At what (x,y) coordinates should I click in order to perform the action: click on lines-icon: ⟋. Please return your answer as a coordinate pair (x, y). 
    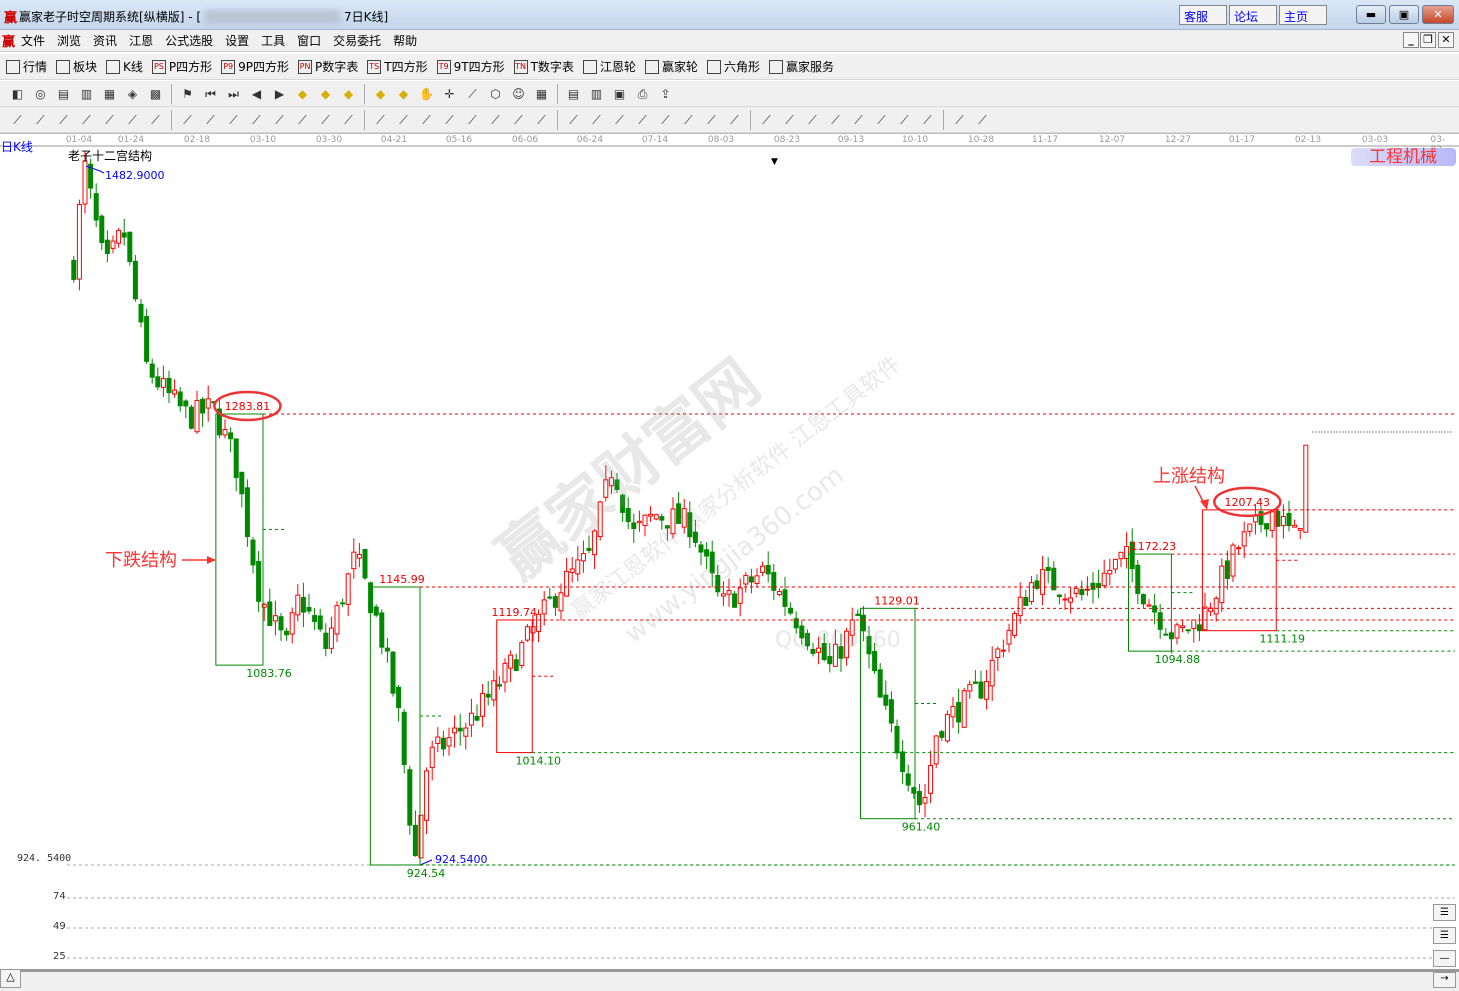
    Looking at the image, I should click on (325, 119).